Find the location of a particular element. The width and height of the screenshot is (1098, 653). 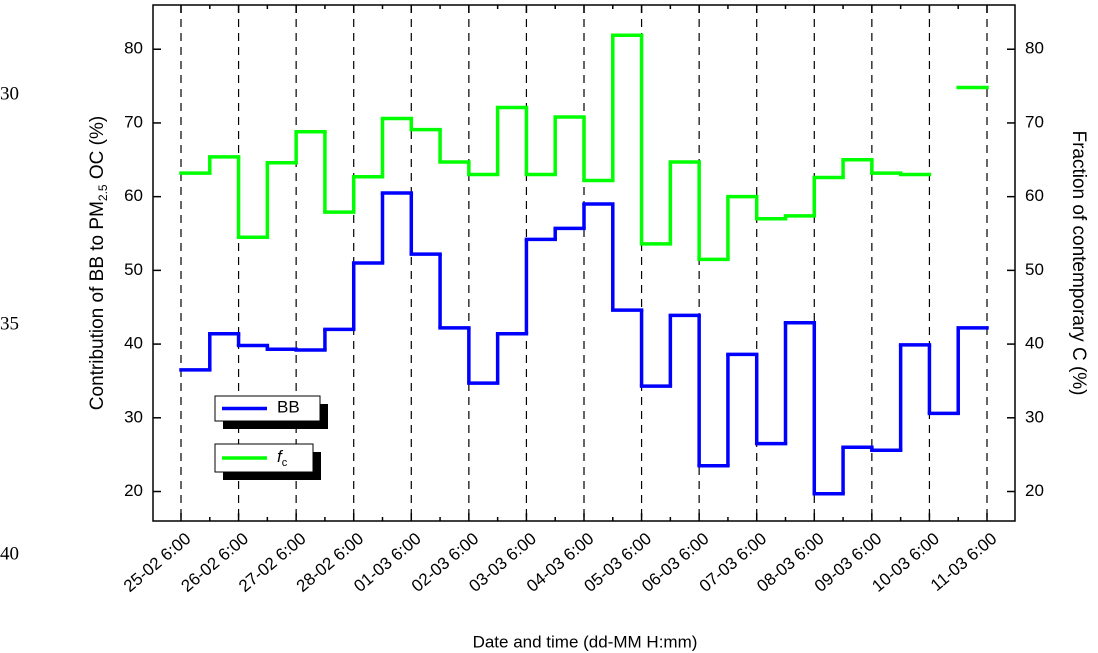

legend-label: BB is located at coordinates (288, 407).